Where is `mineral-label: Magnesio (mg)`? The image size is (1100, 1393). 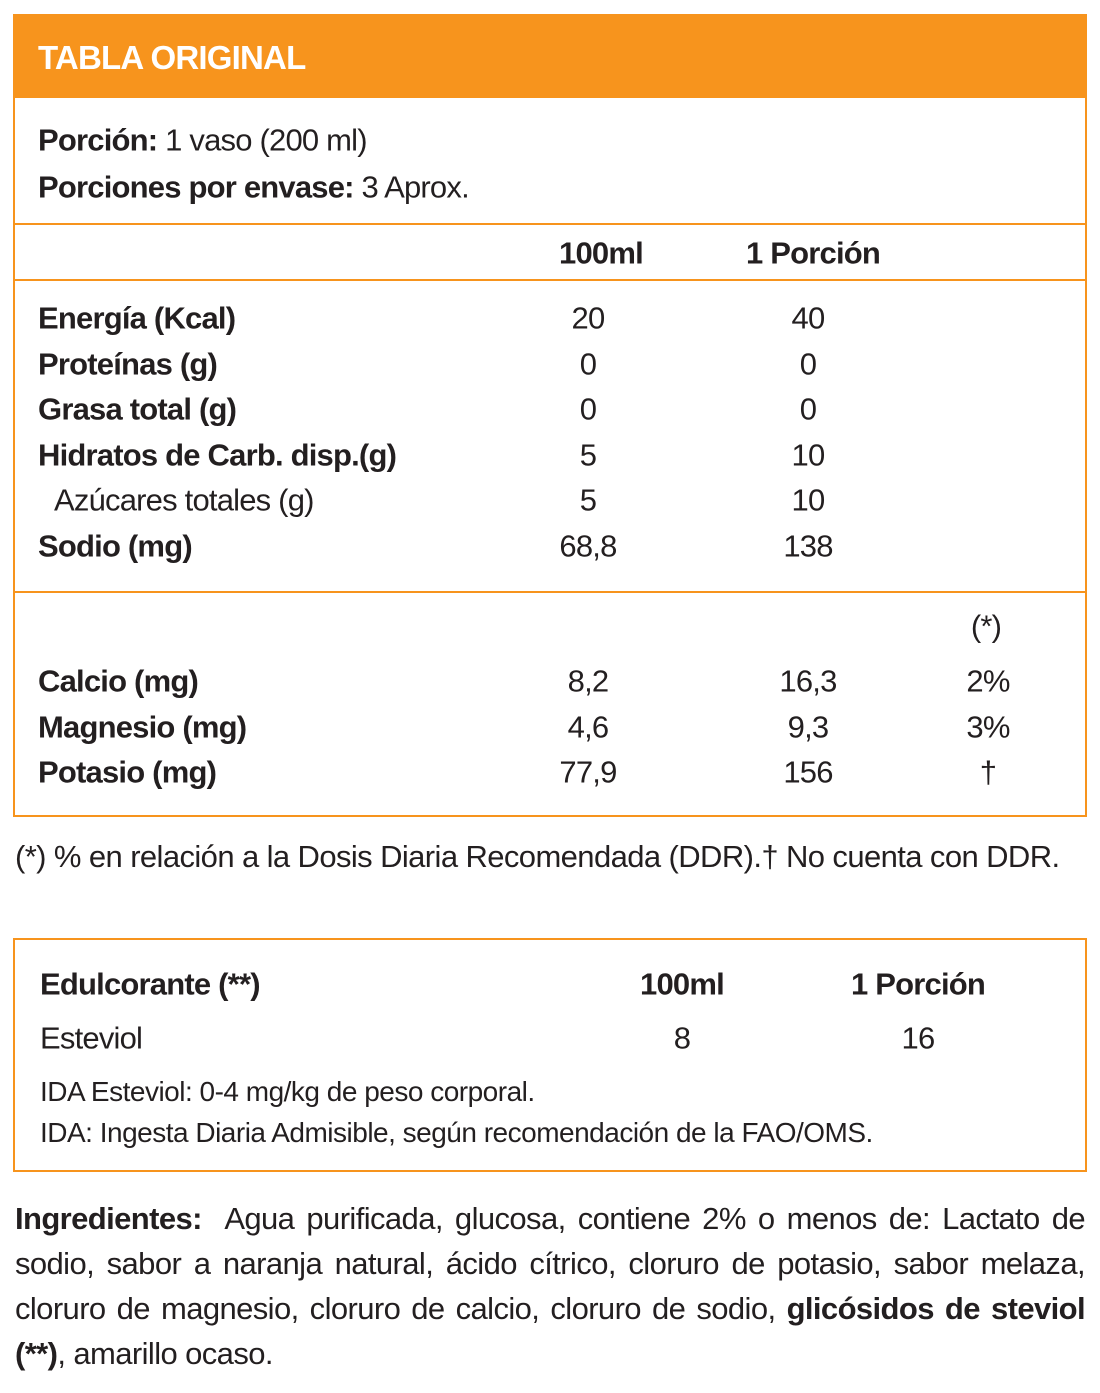
mineral-label: Magnesio (mg) is located at coordinates (142, 726).